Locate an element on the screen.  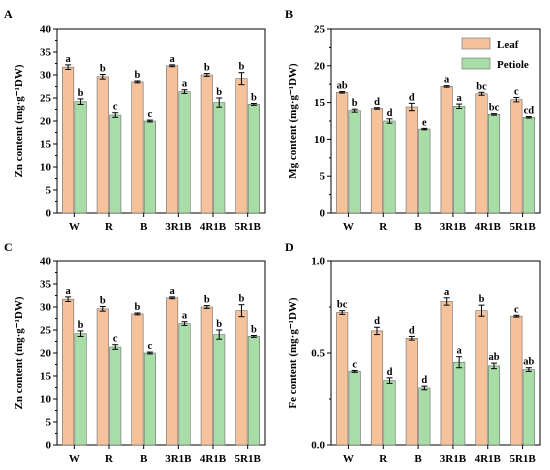
y-axis-label: Fe content (mg·g⁻¹DW) is located at coordinates (293, 352).